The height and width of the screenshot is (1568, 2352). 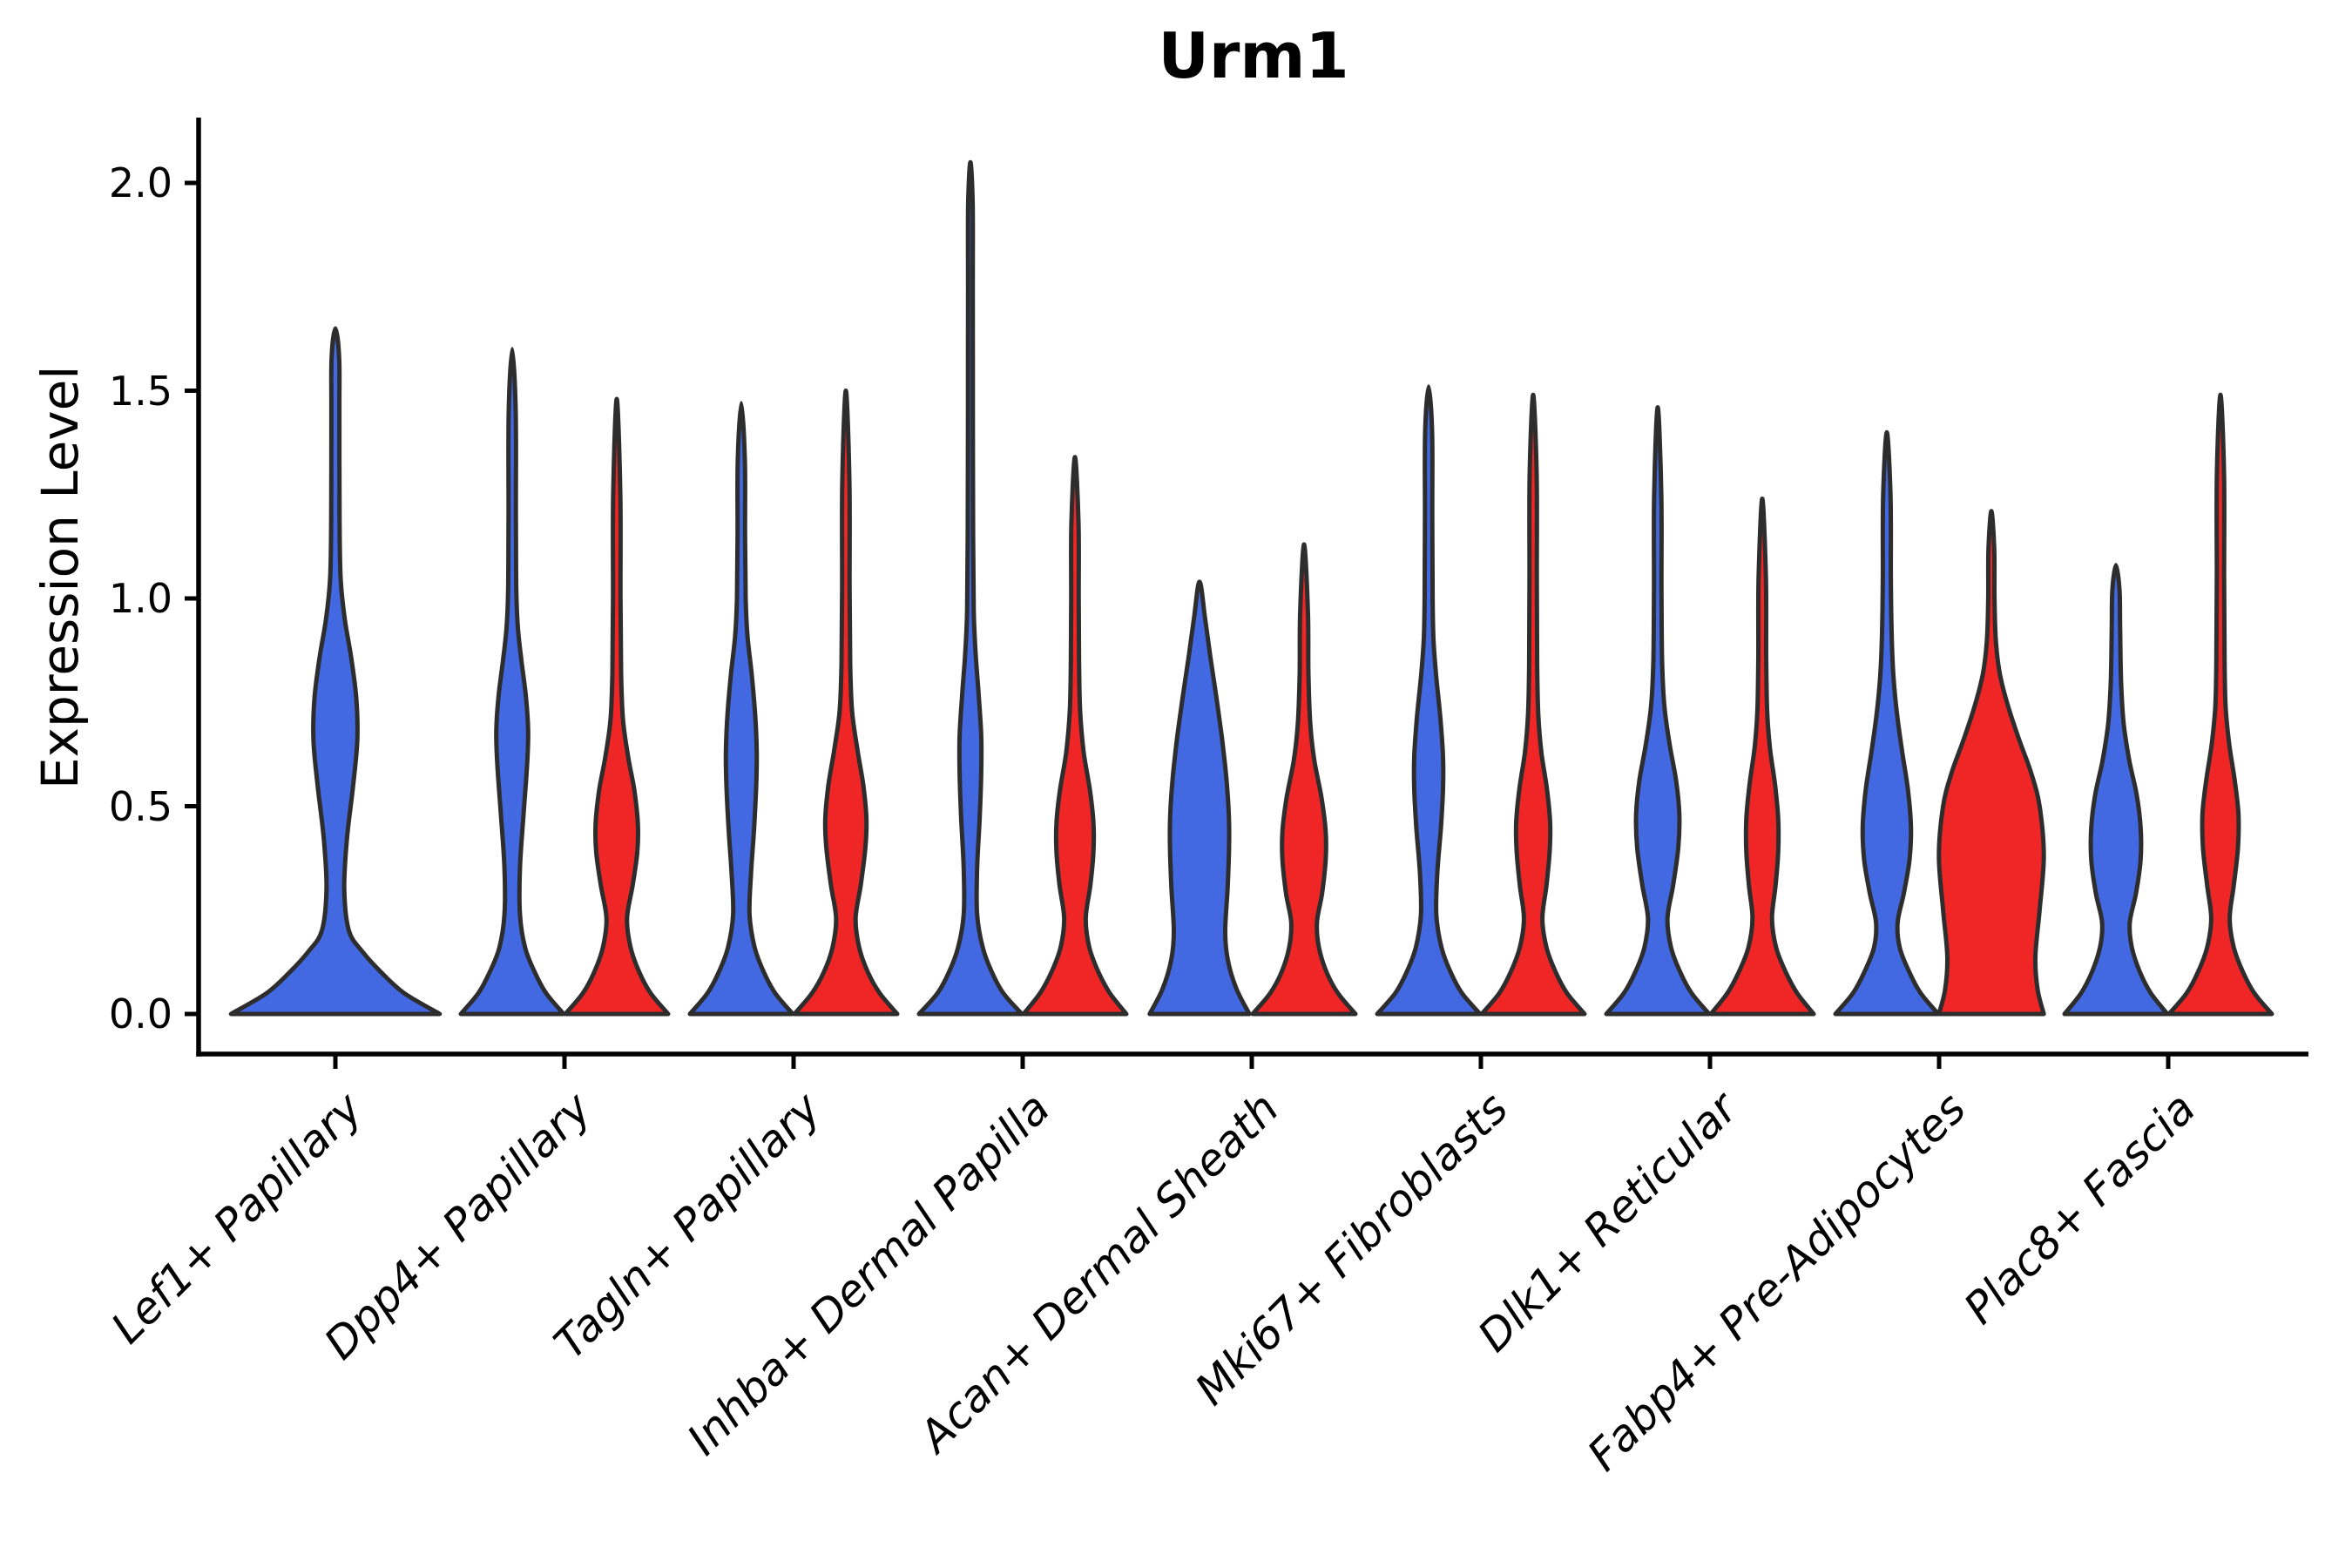 I want to click on violin-inhba-dermal-papilla-blue, so click(x=970, y=588).